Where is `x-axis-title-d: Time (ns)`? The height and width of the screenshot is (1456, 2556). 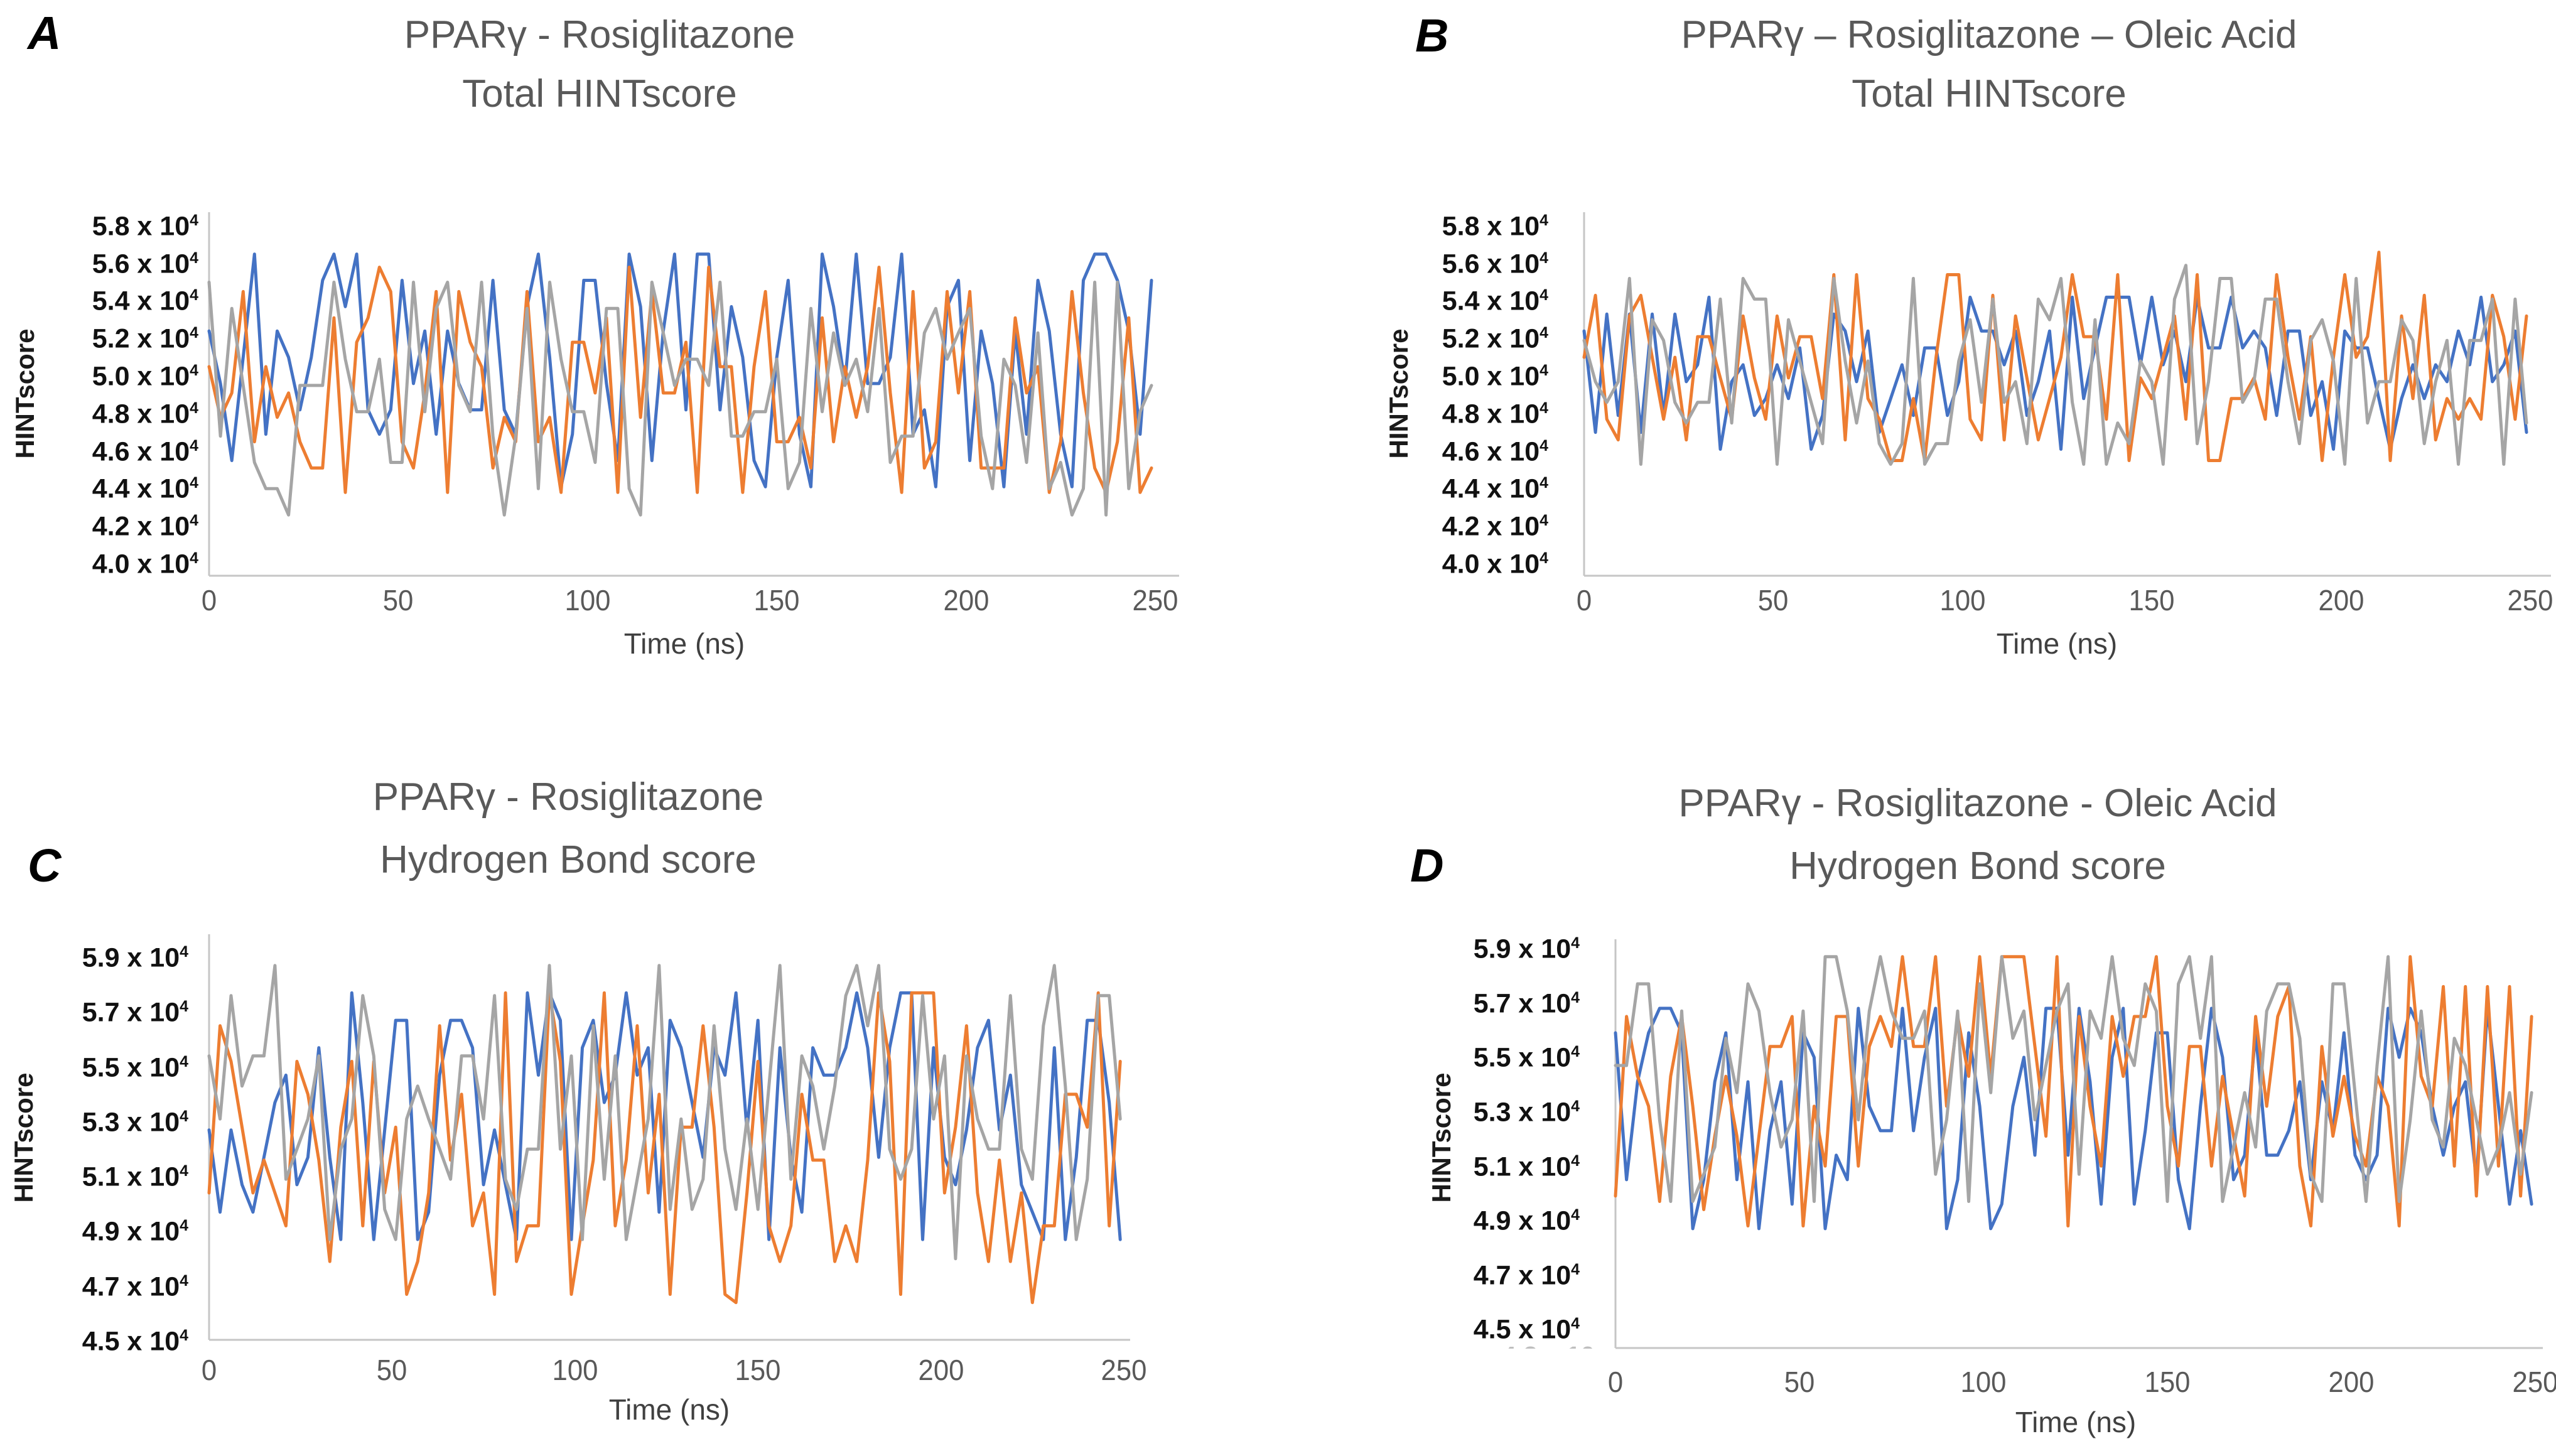 x-axis-title-d: Time (ns) is located at coordinates (2076, 1422).